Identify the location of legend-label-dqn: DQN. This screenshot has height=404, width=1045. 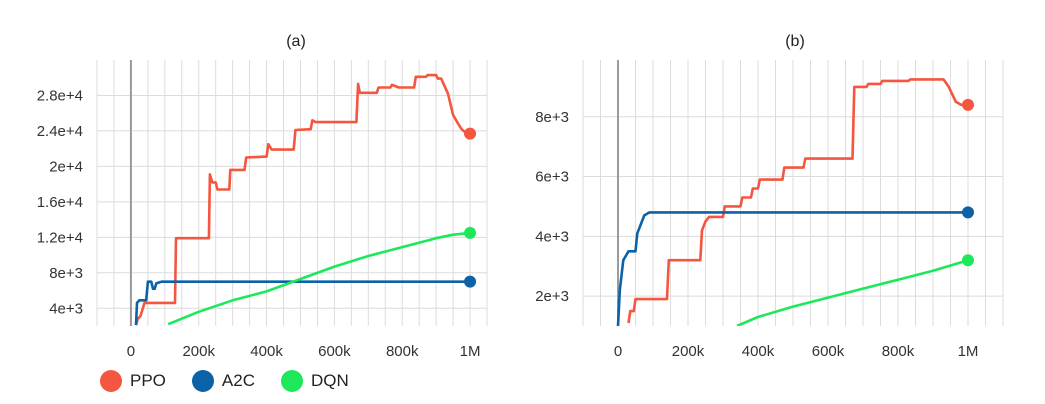
(329, 380).